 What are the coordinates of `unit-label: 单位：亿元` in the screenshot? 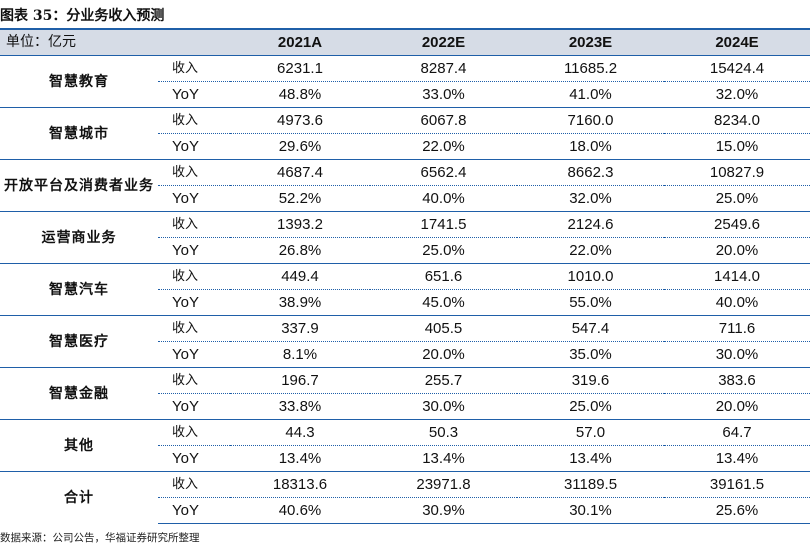 It's located at (41, 42).